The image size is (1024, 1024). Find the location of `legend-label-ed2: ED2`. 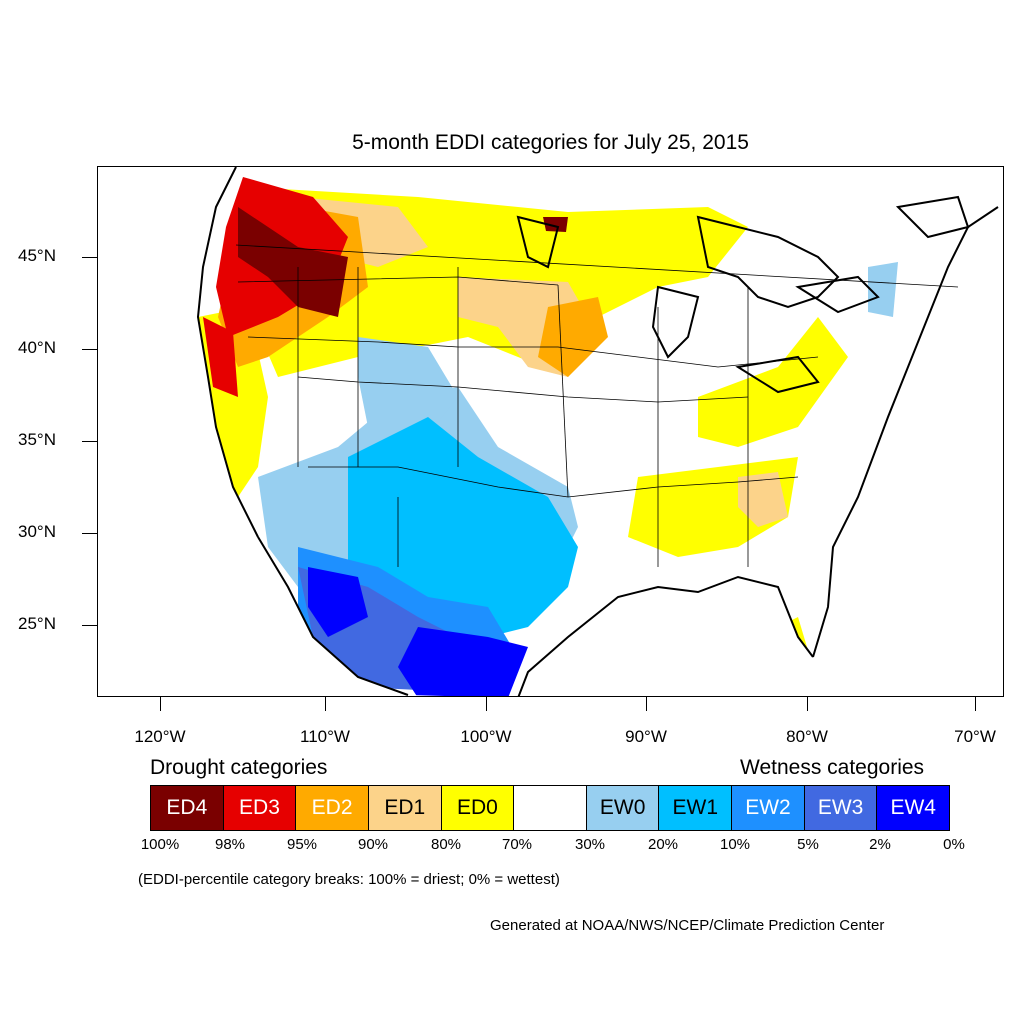

legend-label-ed2: ED2 is located at coordinates (332, 807).